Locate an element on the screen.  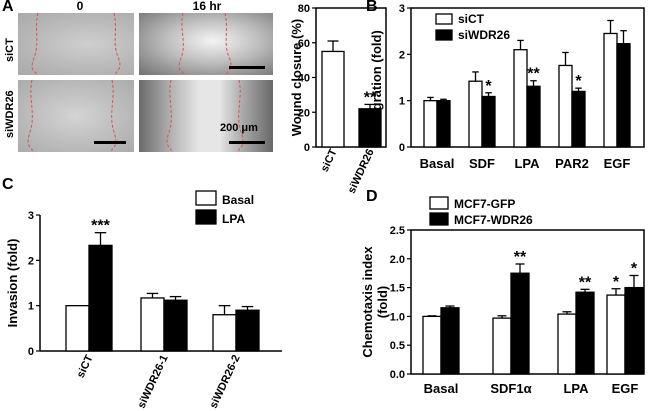
B-migration-bar-siWDR26-SDF is located at coordinates (488, 121).